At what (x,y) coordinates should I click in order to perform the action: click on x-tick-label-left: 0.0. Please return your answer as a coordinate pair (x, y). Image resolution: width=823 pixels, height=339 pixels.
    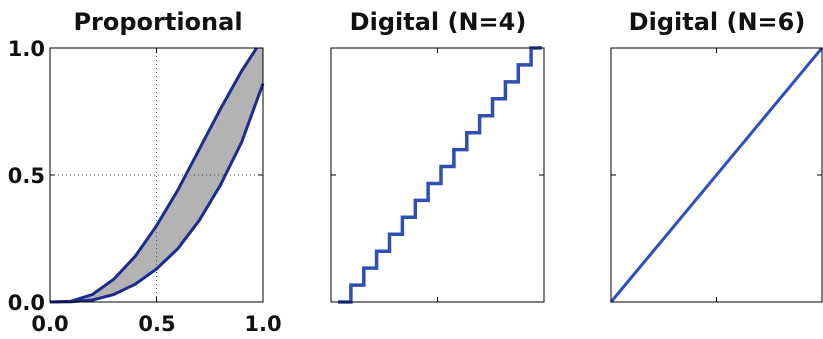
    Looking at the image, I should click on (49, 324).